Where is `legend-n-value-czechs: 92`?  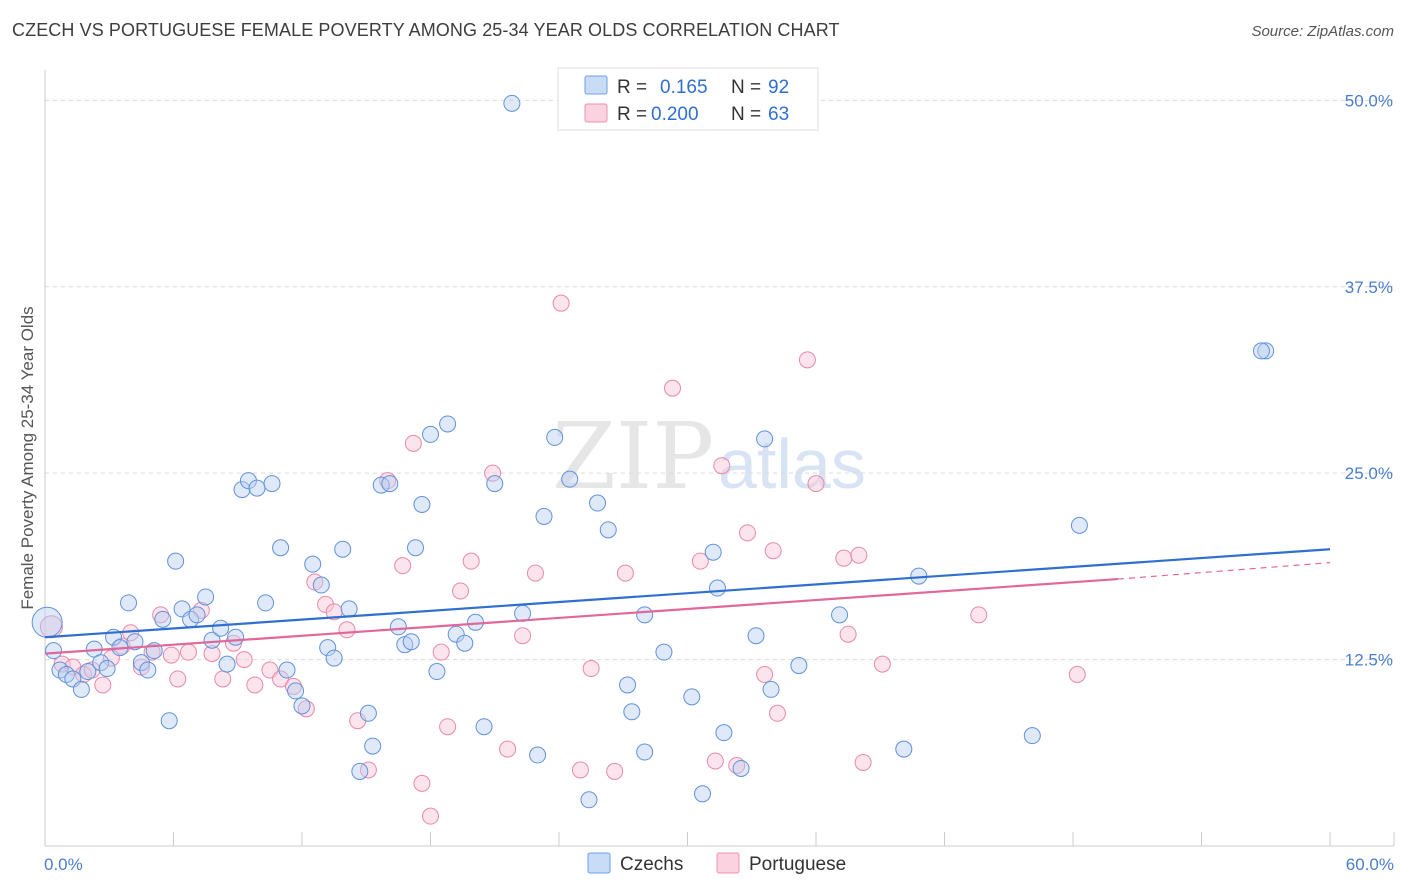 legend-n-value-czechs: 92 is located at coordinates (778, 87).